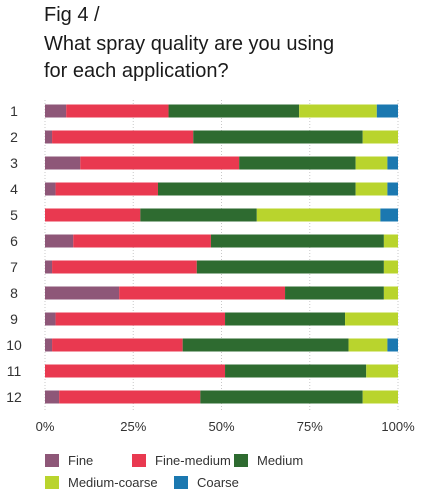 The image size is (423, 500). I want to click on category-label: 6, so click(14, 241).